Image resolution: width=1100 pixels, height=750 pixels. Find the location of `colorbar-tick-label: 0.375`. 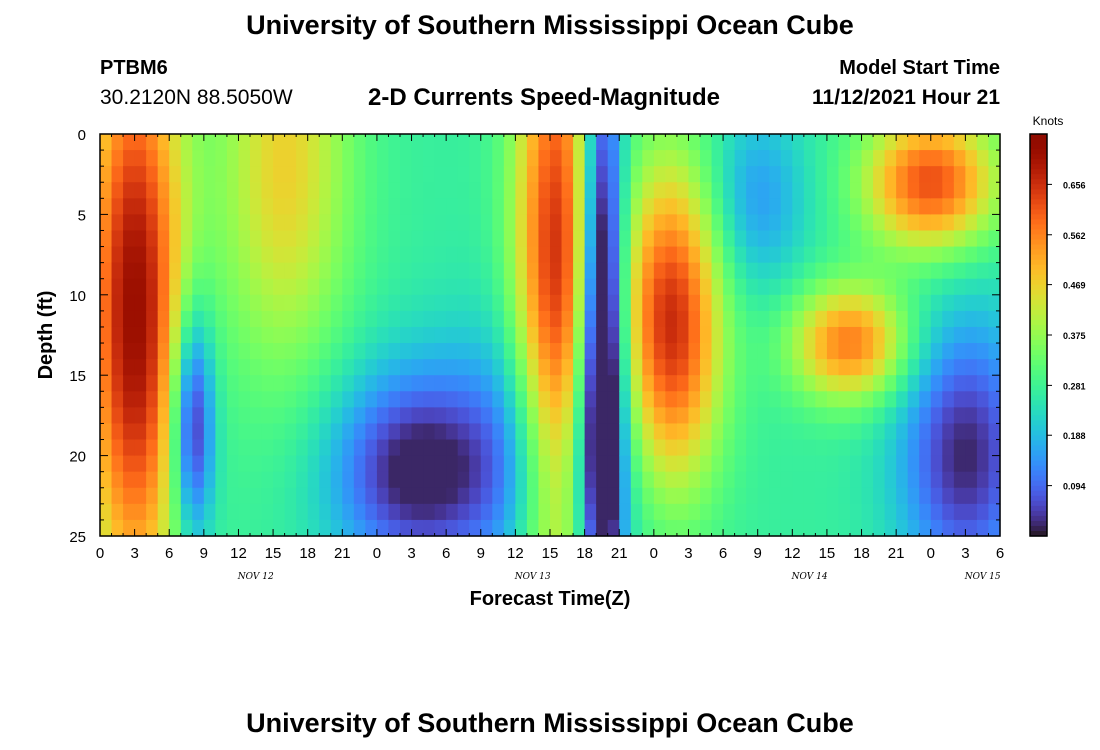

colorbar-tick-label: 0.375 is located at coordinates (1074, 336).